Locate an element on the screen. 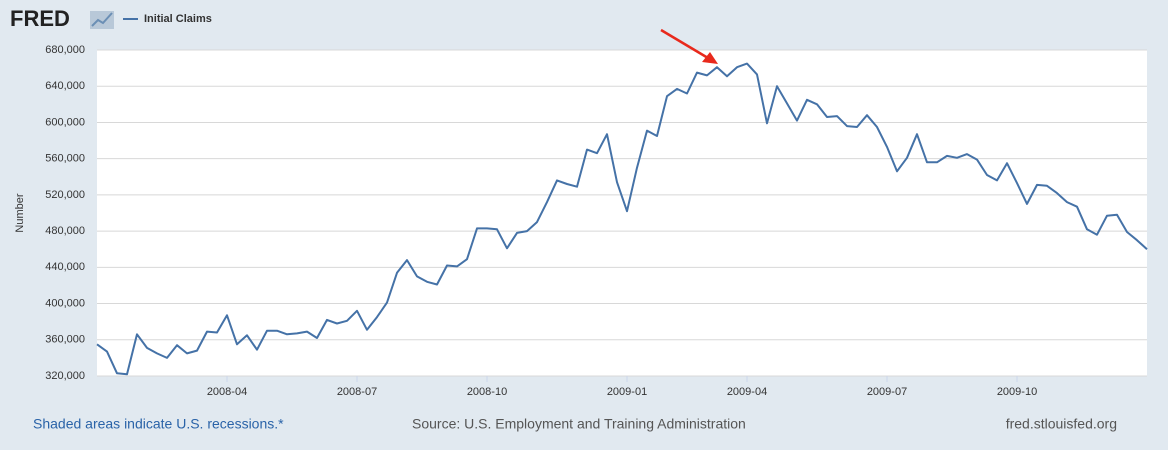  y-tick-label: 440,000 is located at coordinates (65, 267).